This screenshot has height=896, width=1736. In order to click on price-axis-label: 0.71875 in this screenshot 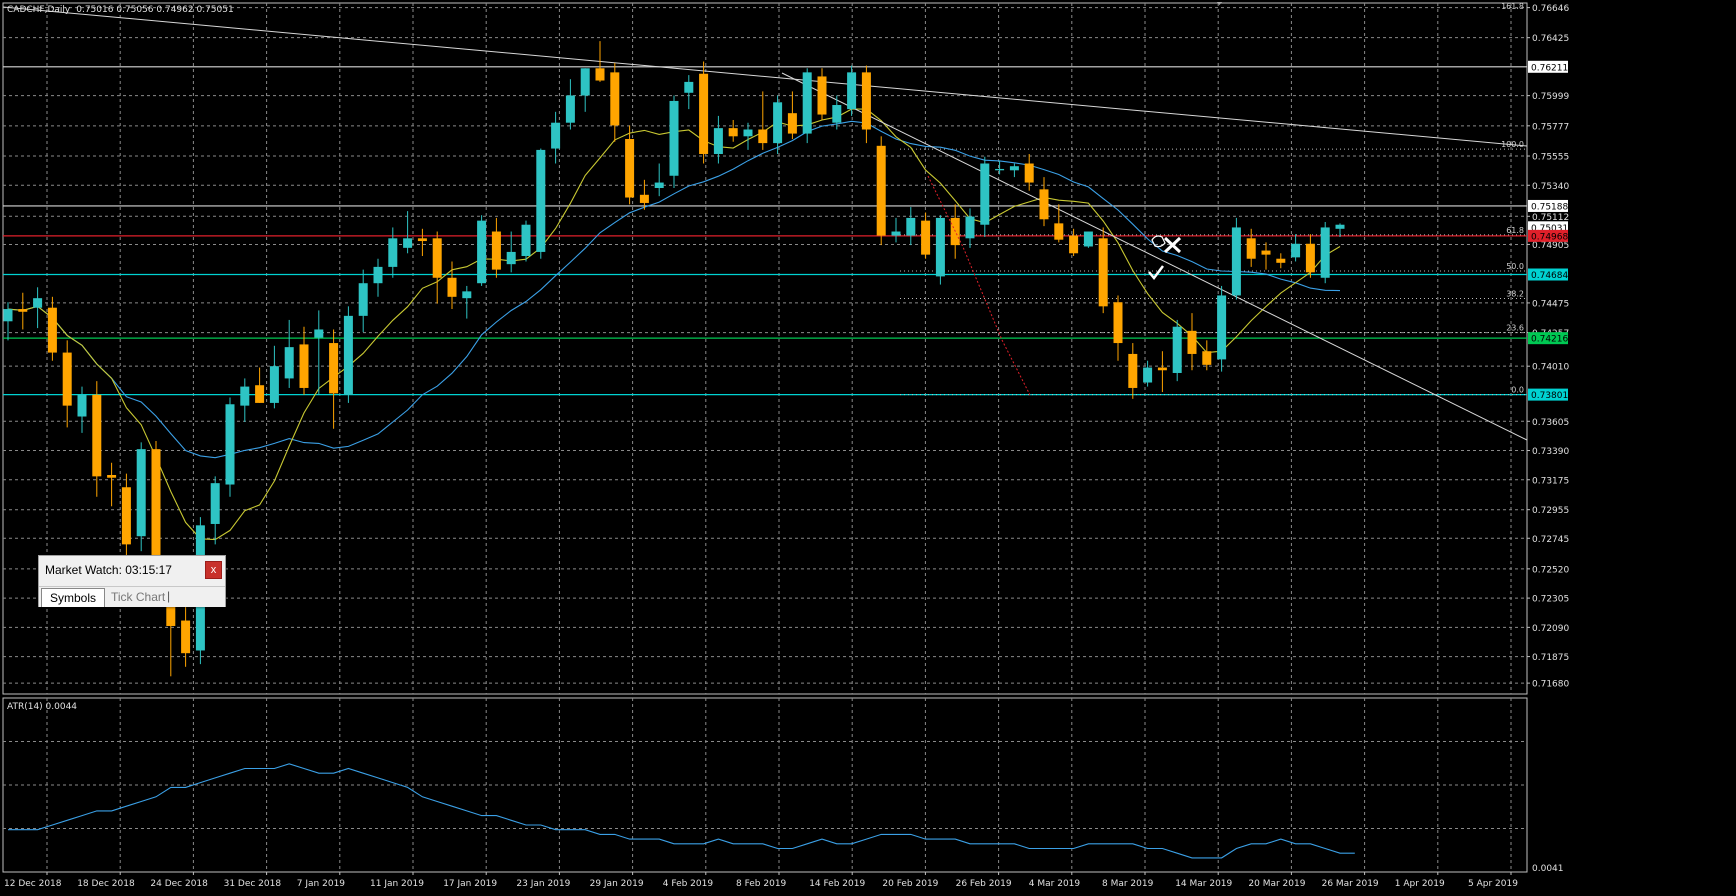, I will do `click(1550, 658)`.